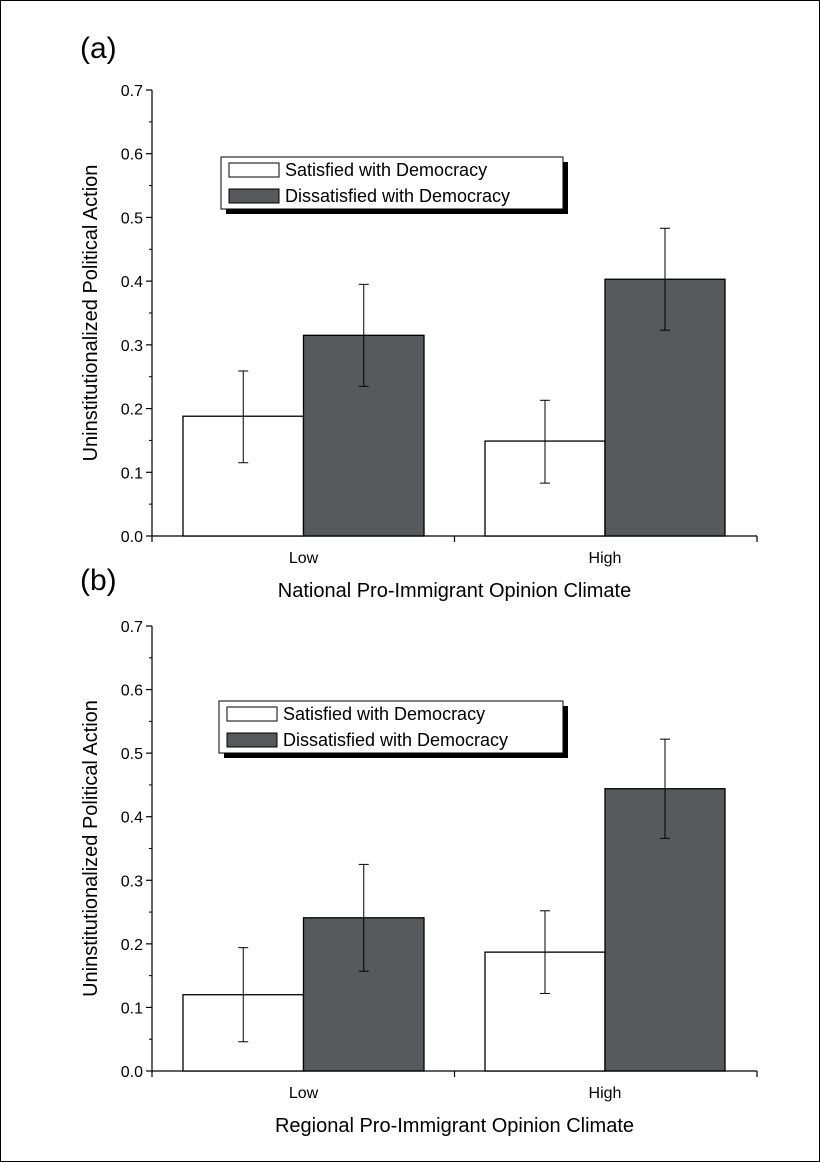  I want to click on panel-label: (b), so click(98, 580).